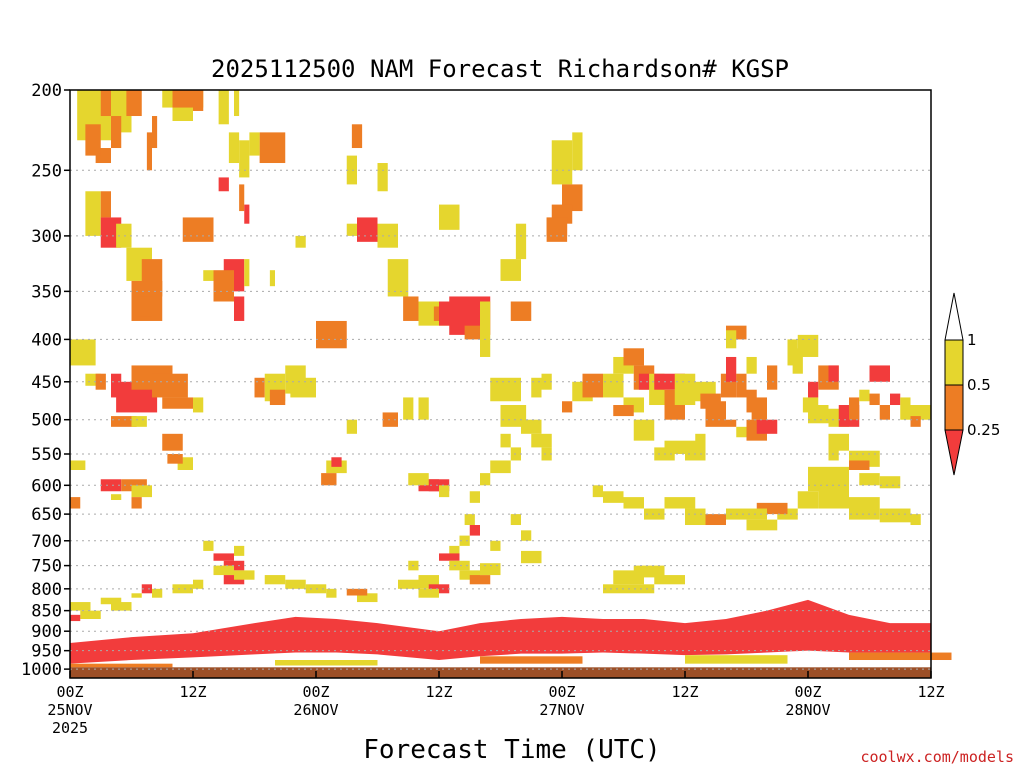  Describe the element at coordinates (937, 757) in the screenshot. I see `credit-text: coolwx.com/models` at that location.